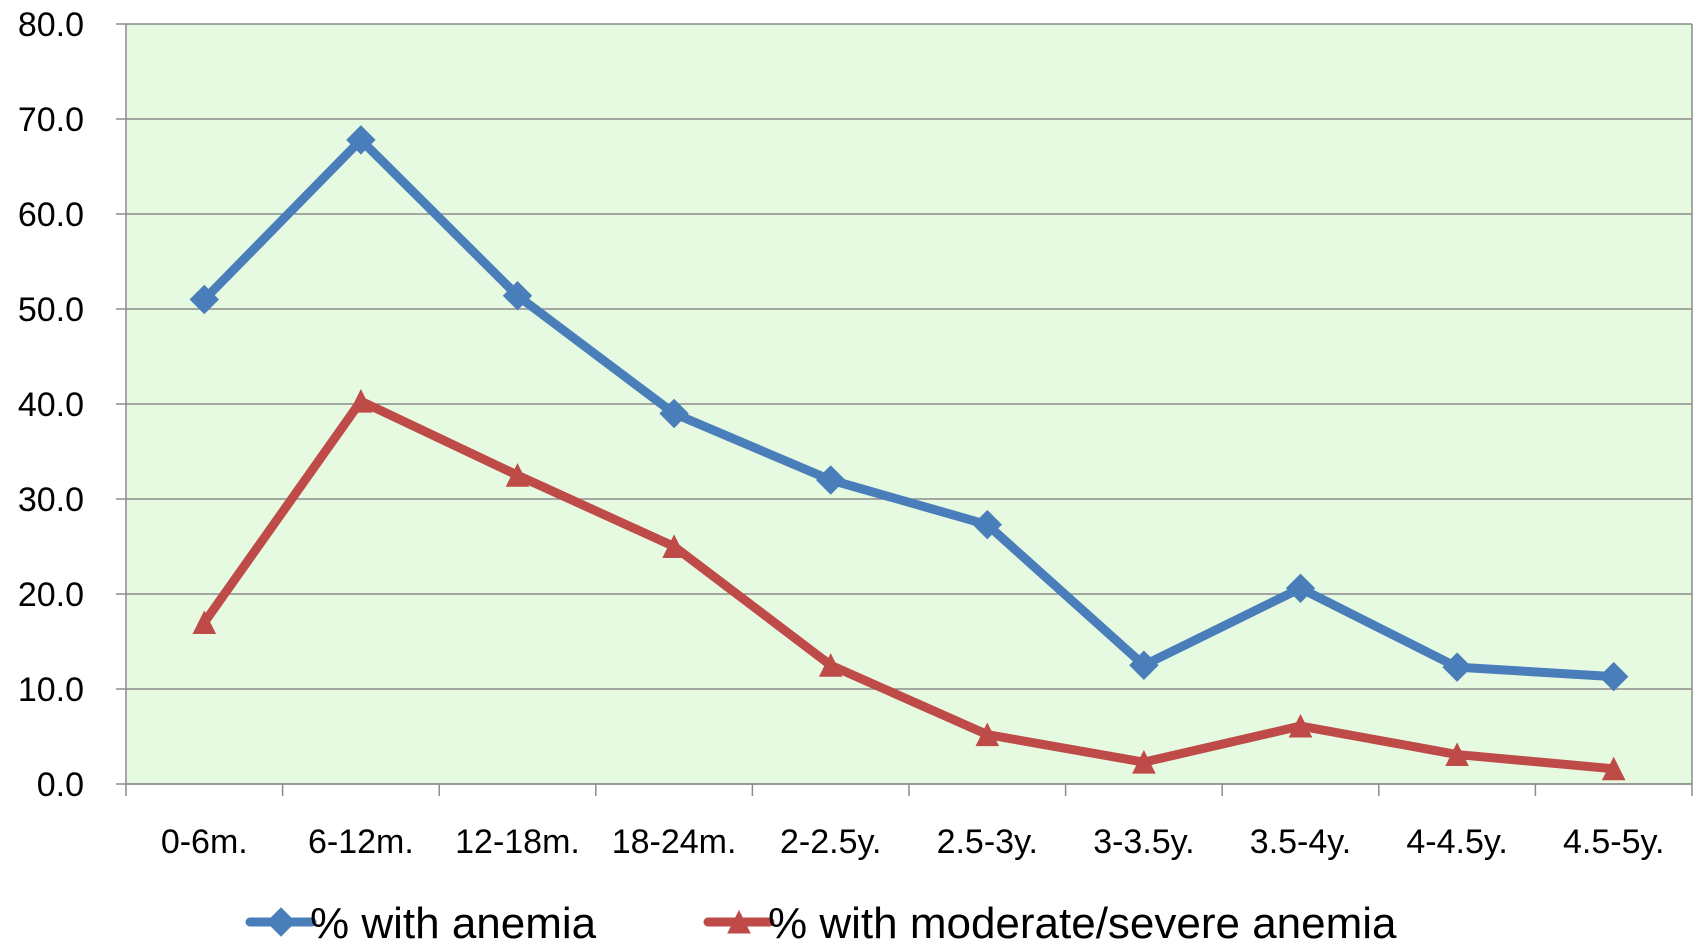 The height and width of the screenshot is (942, 1696). I want to click on y-axis-ticks: 0.0 10.0 20.0 30.0 40.0 50.0 60.0 70.0 80.0, so click(72, 405).